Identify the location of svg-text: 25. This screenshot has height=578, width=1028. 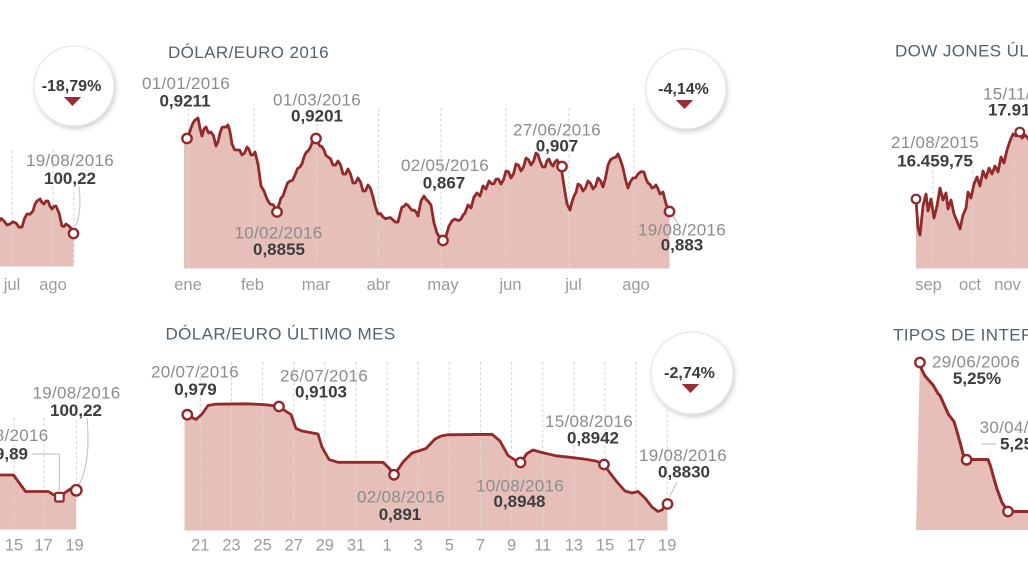
(262, 546).